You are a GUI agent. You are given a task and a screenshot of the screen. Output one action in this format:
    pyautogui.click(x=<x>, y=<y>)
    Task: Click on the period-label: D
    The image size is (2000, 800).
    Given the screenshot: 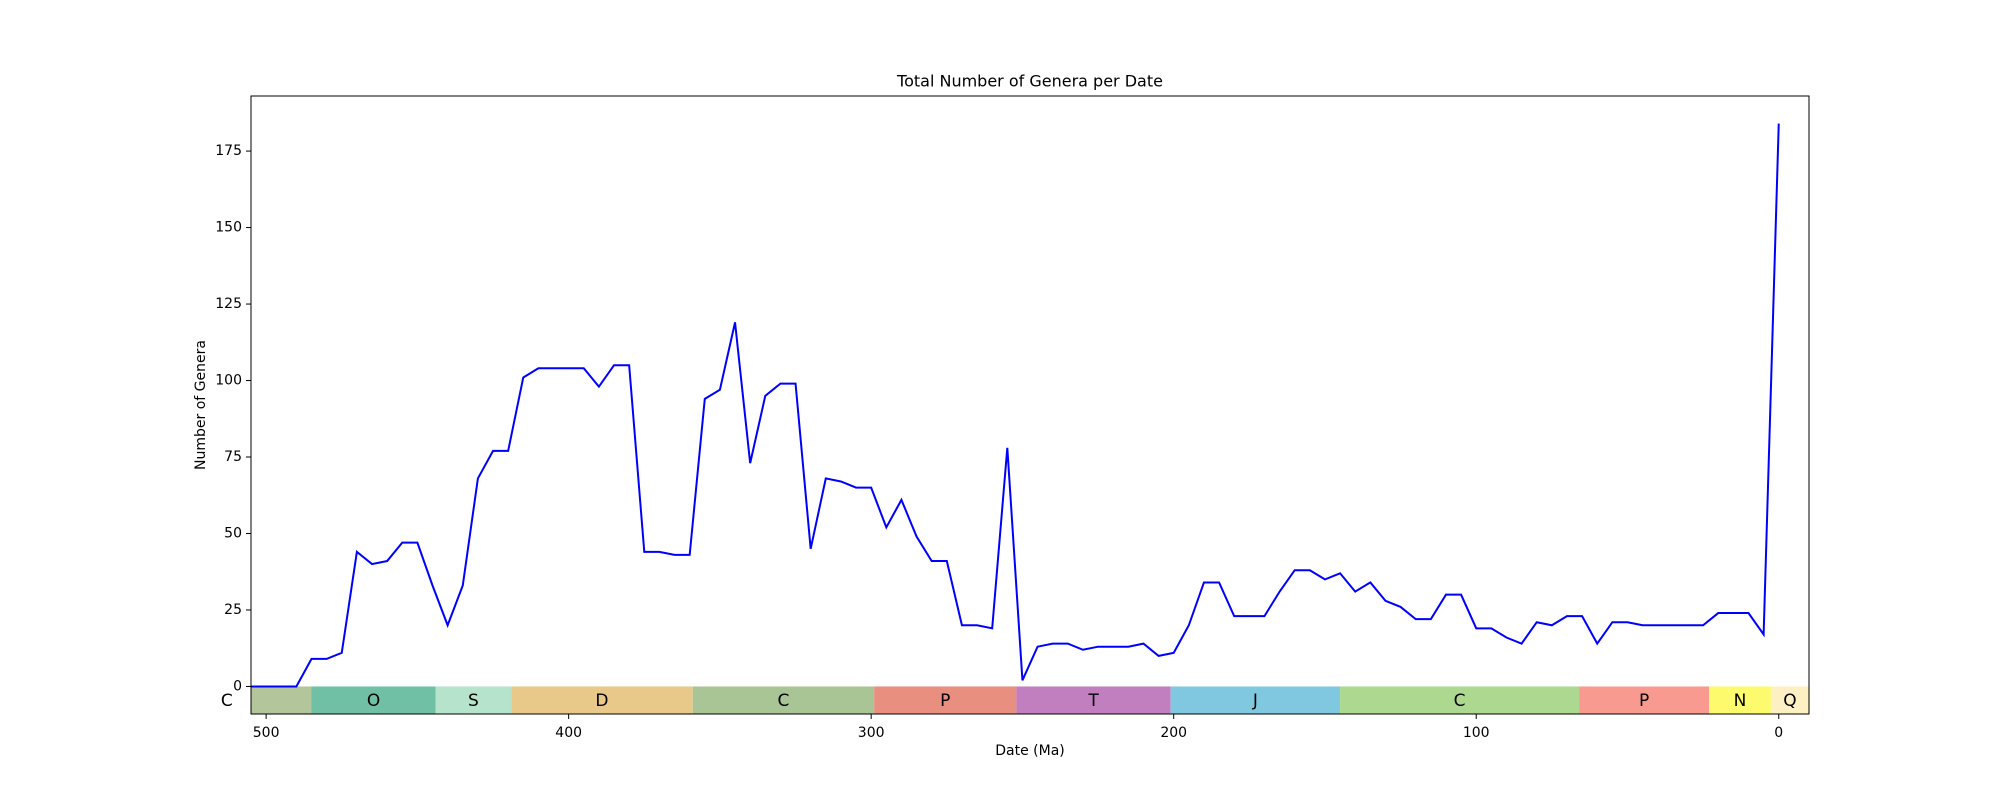 What is the action you would take?
    pyautogui.click(x=601, y=701)
    